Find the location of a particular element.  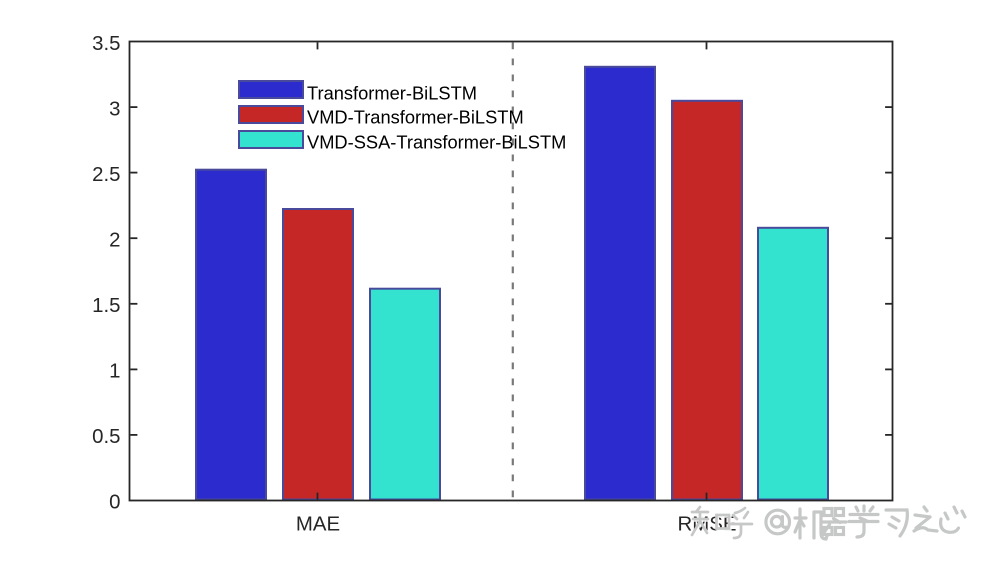

svg-text: VMD-SSA-Transformer-BiLSTM is located at coordinates (436, 141).